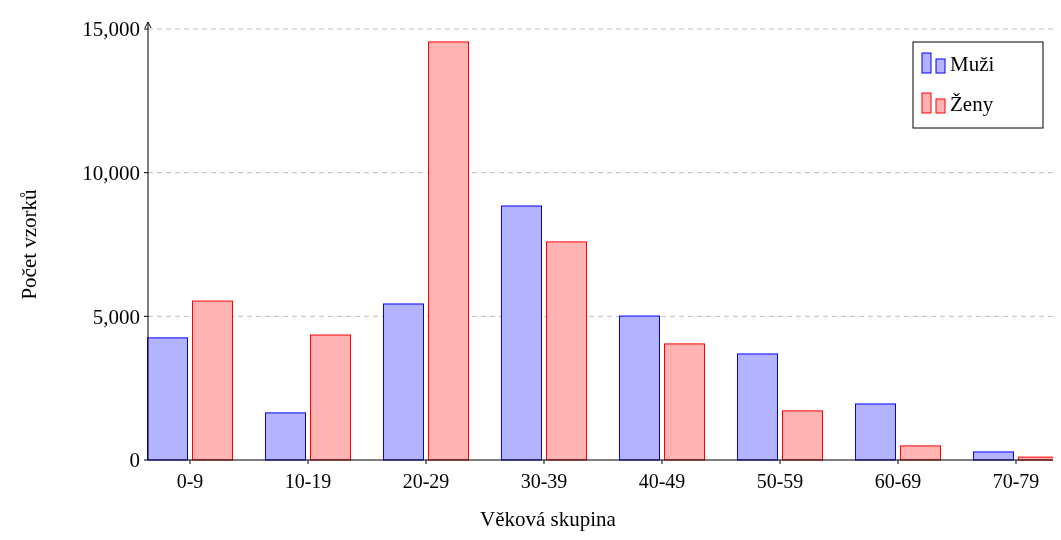 This screenshot has width=1061, height=540. Describe the element at coordinates (972, 104) in the screenshot. I see `legend-label: Ženy` at that location.